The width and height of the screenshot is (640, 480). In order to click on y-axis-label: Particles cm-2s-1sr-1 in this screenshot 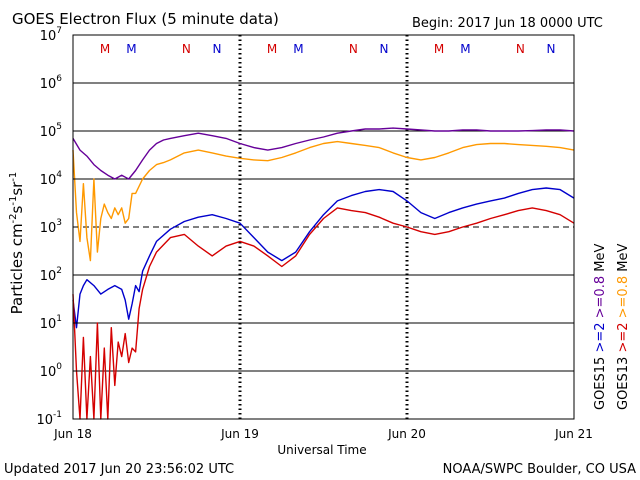, I will do `click(17, 243)`.